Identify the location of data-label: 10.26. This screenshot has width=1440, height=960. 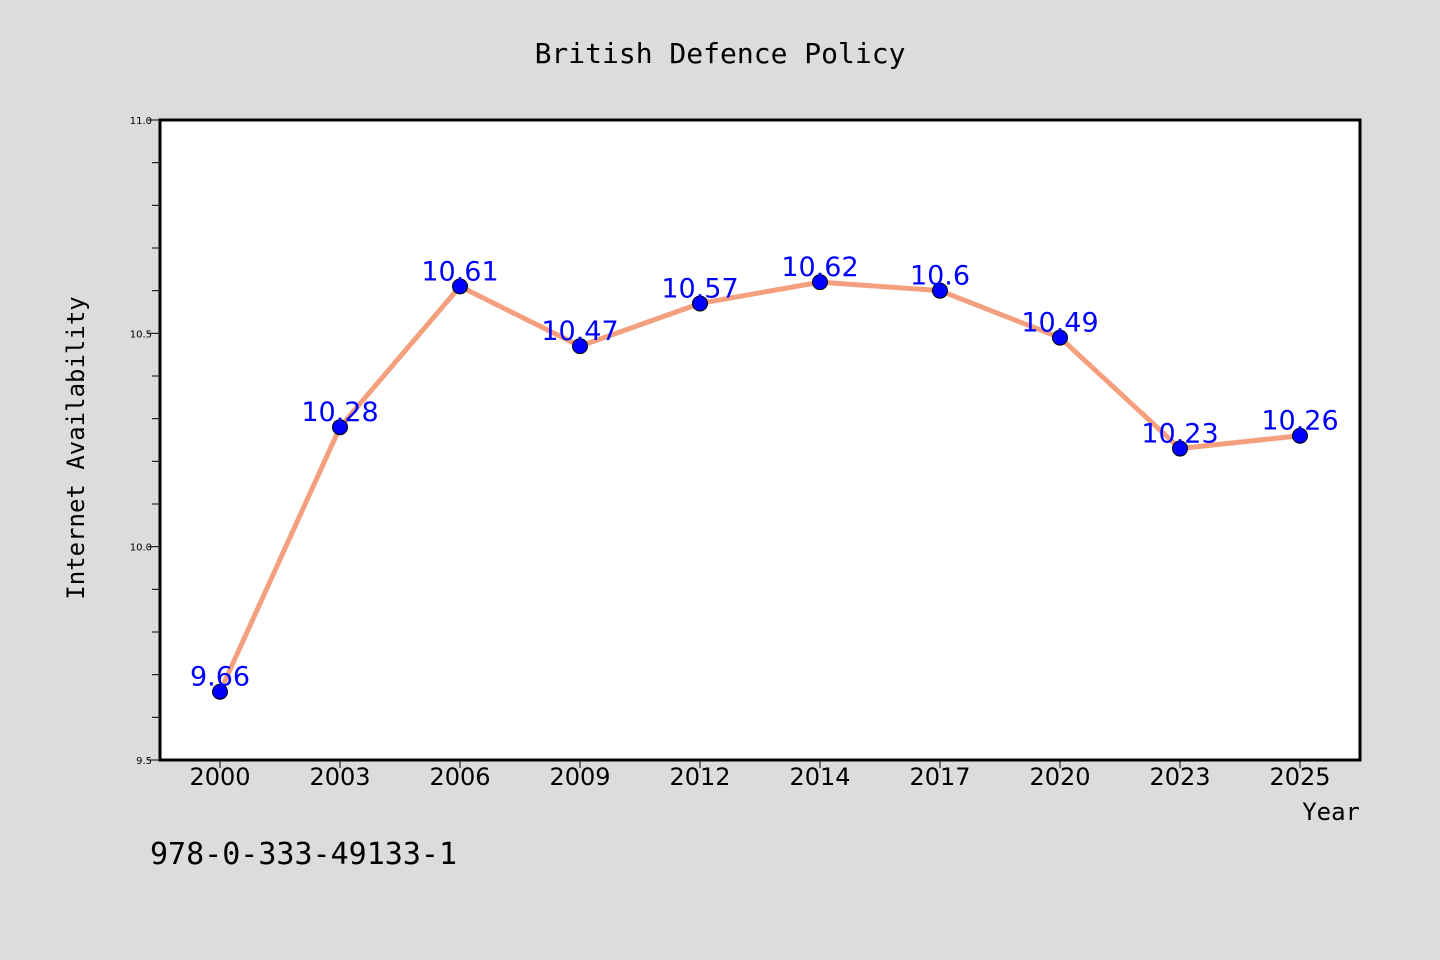
(1299, 421).